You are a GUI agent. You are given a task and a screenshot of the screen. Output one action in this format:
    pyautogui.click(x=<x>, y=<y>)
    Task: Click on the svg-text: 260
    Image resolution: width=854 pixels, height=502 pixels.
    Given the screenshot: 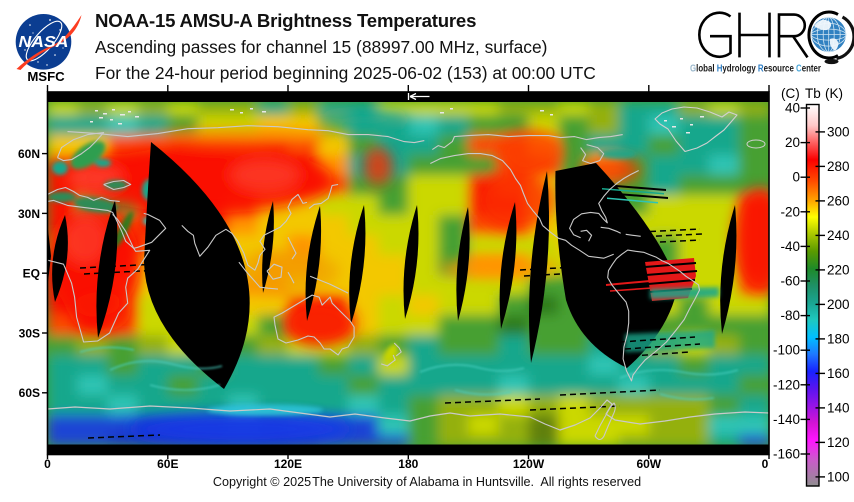 What is the action you would take?
    pyautogui.click(x=838, y=201)
    